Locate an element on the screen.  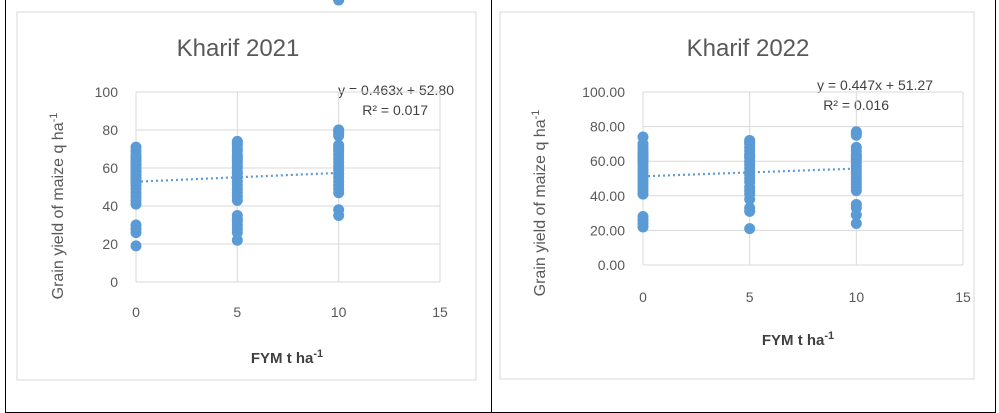
y-tick-label: 0 is located at coordinates (114, 282).